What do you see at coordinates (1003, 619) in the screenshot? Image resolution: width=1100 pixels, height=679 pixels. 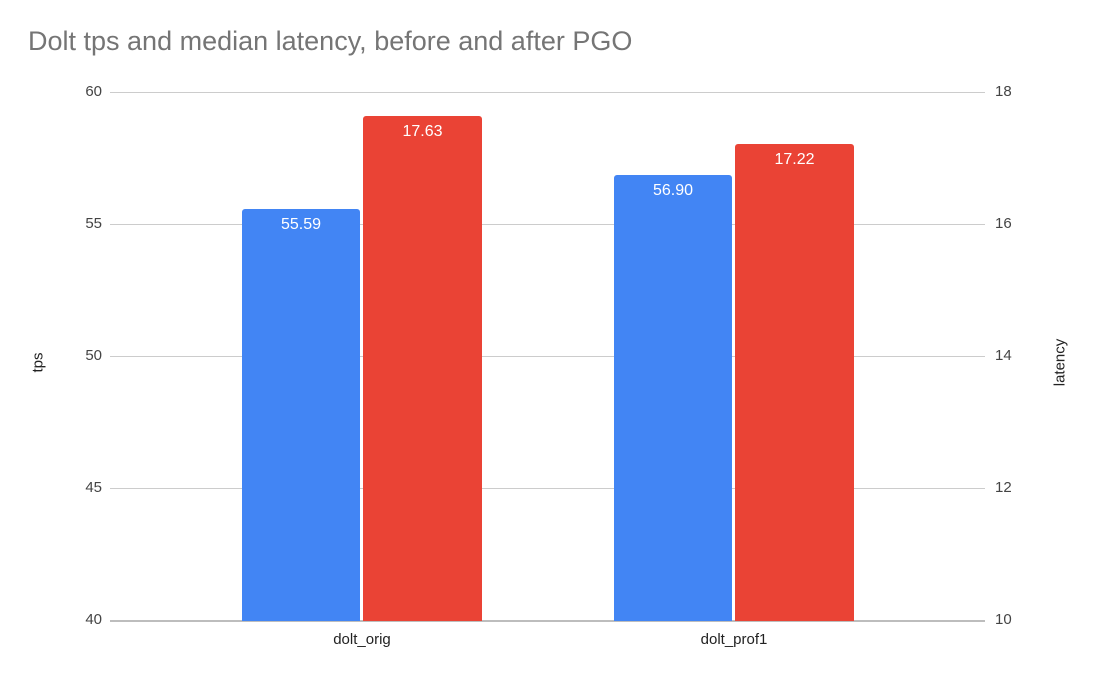 I see `y-tick-right: 10` at bounding box center [1003, 619].